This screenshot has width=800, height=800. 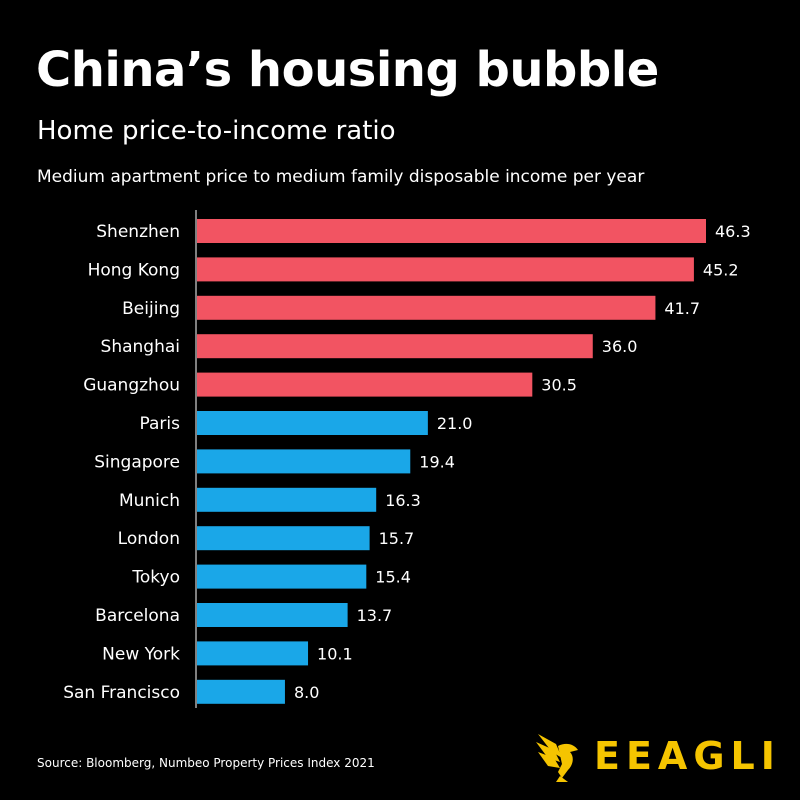 What do you see at coordinates (137, 616) in the screenshot?
I see `category-label: Barcelona` at bounding box center [137, 616].